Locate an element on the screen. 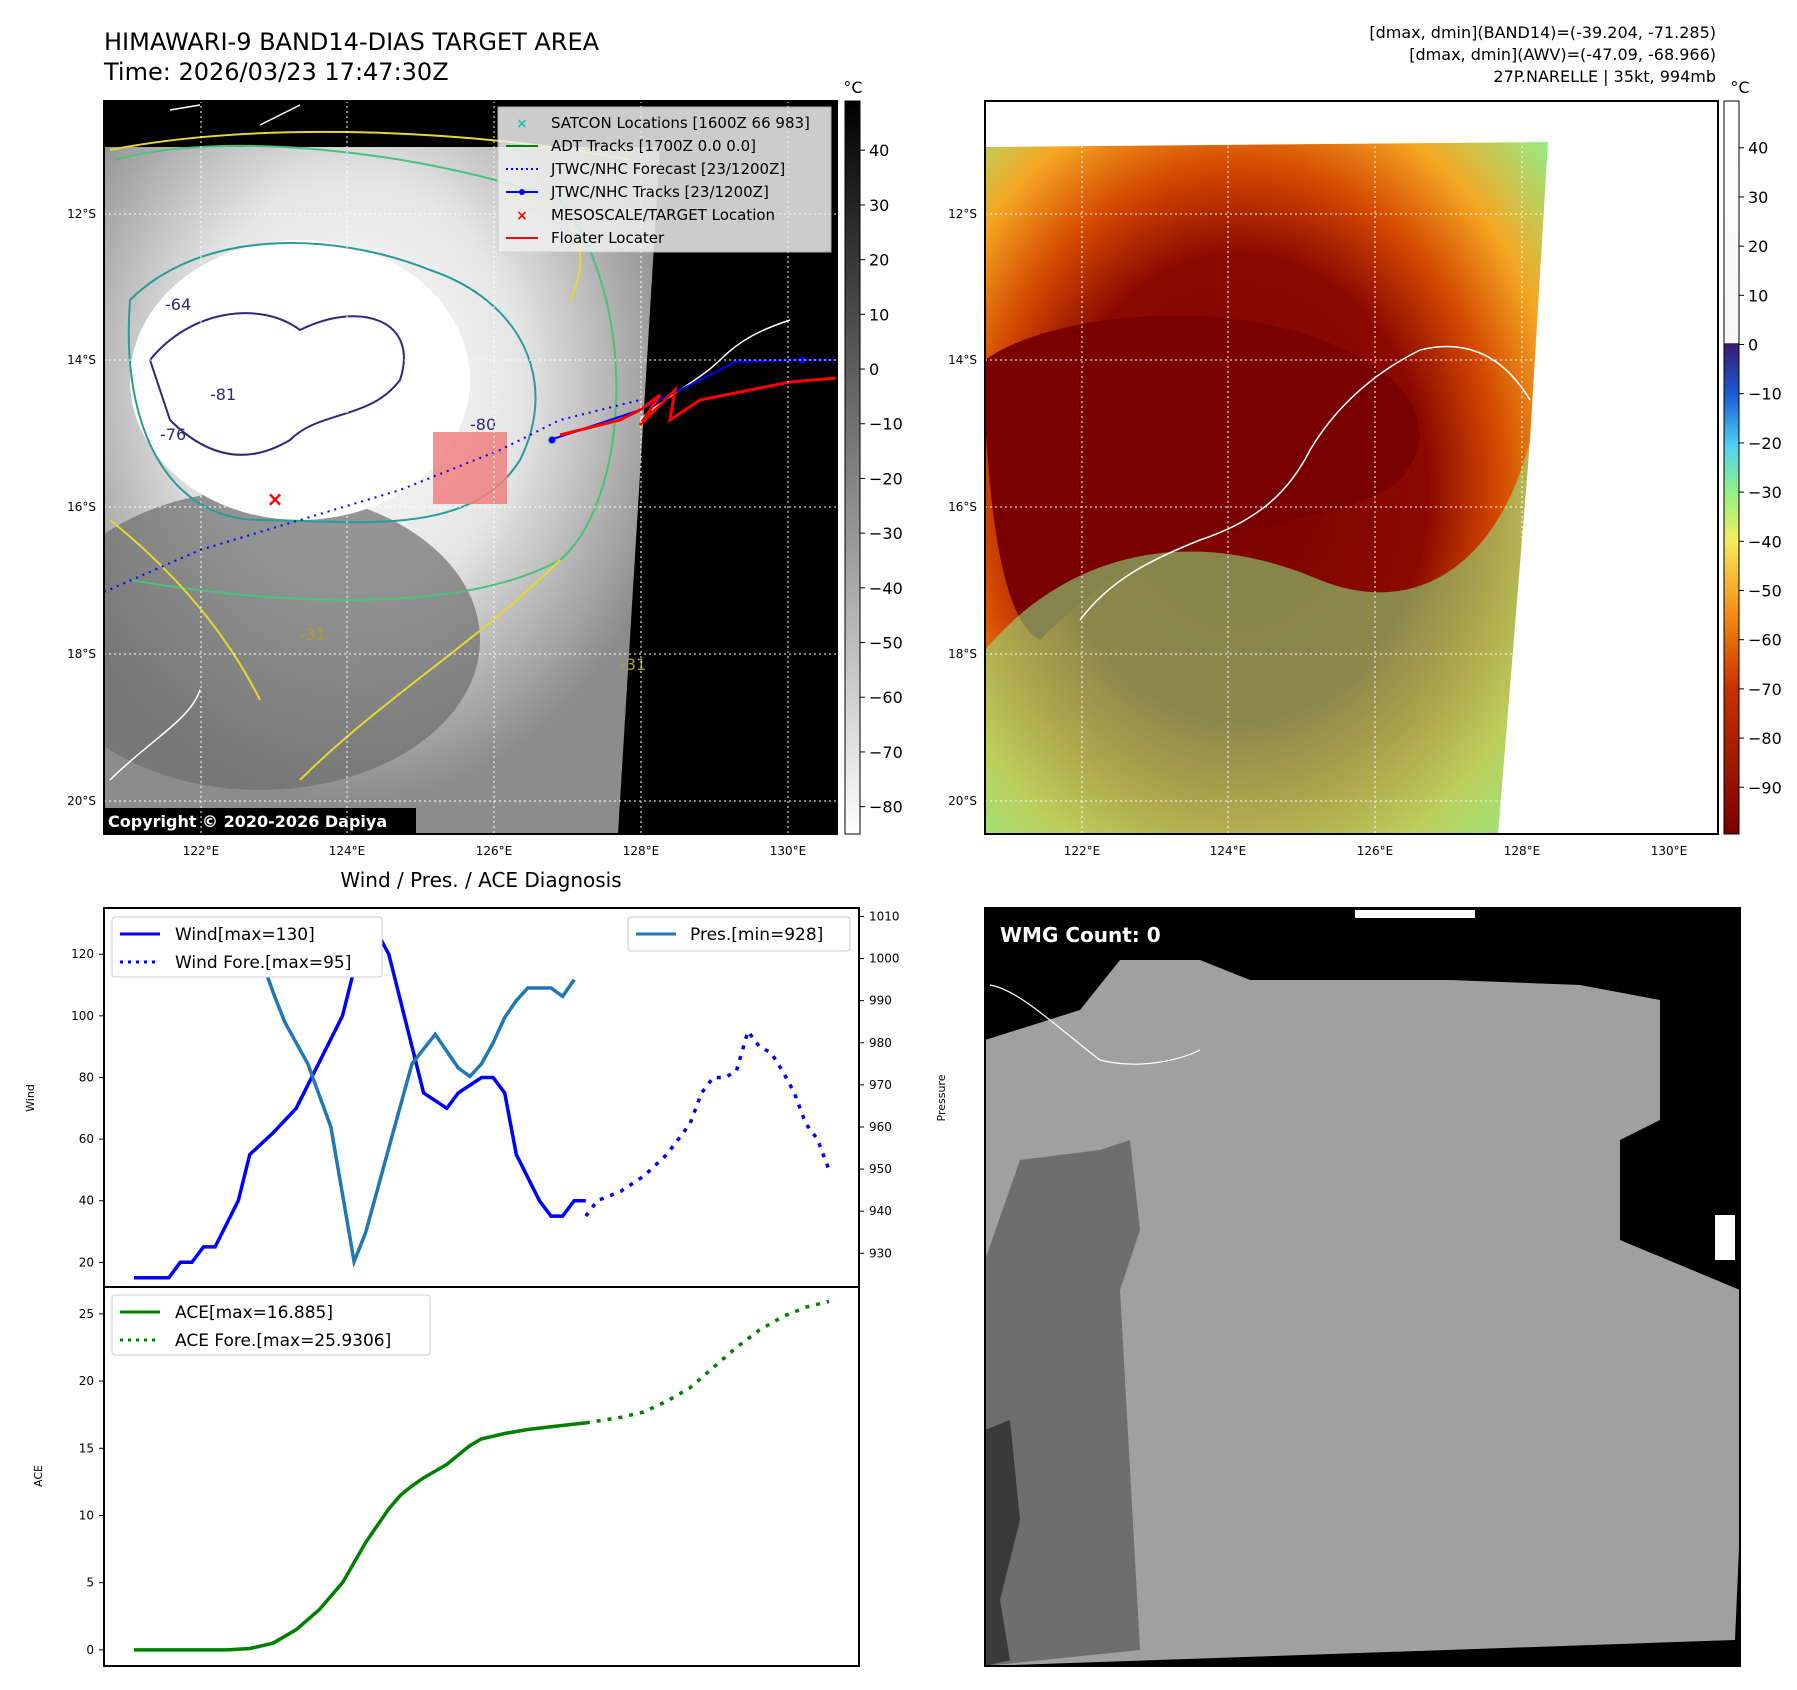 This screenshot has height=1690, width=1797. ir-lat-labels: 12°S 14°S 16°S 18°S 20°S is located at coordinates (81, 507).